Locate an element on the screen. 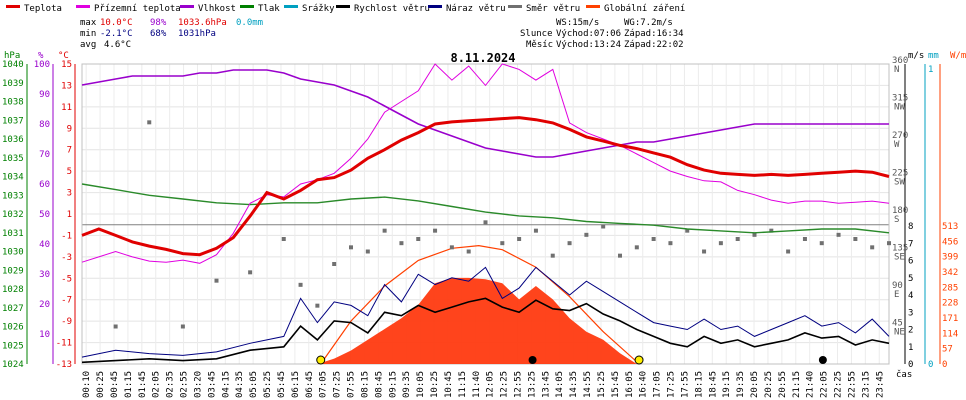  pressure-tick-label: 1040 is located at coordinates (13, 65).